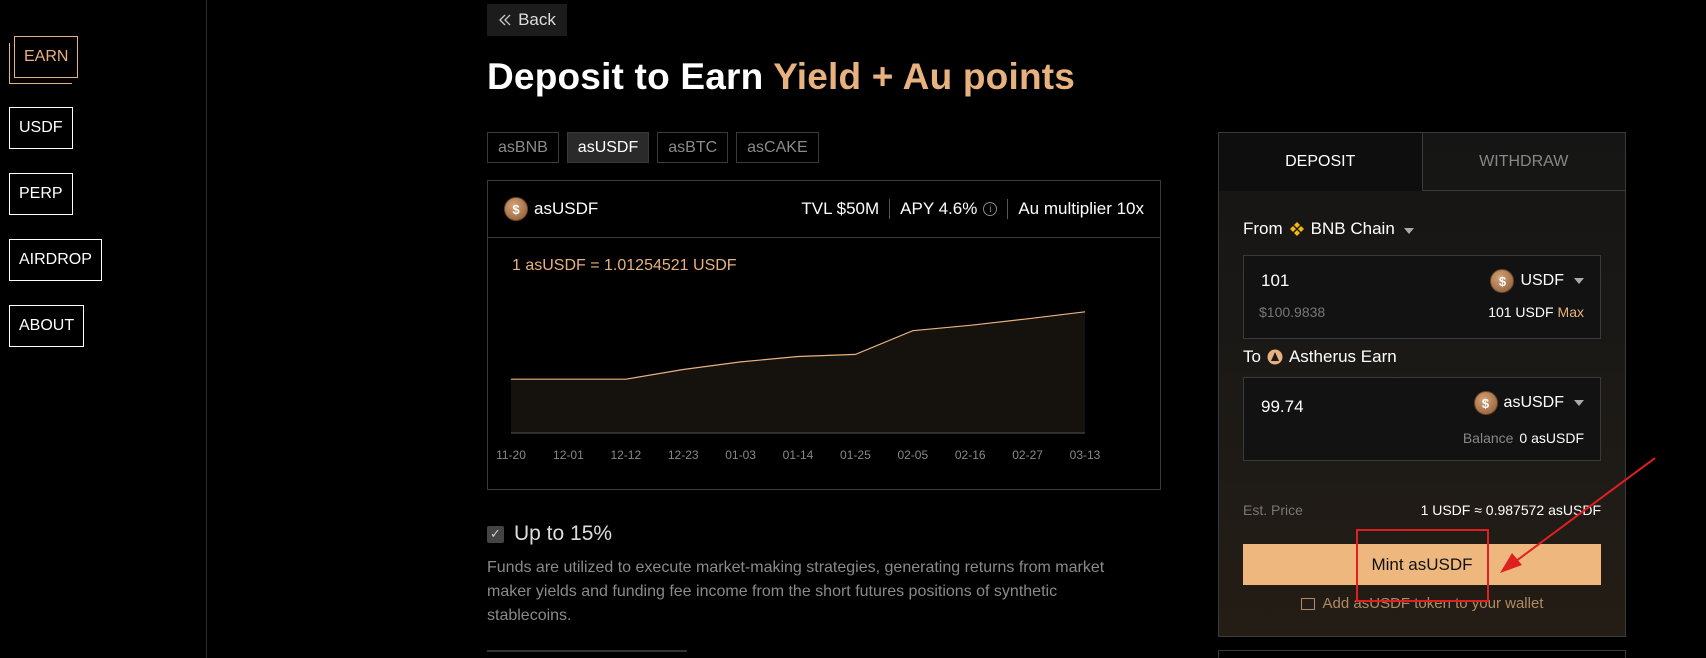 This screenshot has width=1706, height=658. What do you see at coordinates (1085, 455) in the screenshot?
I see `x-tick-label: 03-13` at bounding box center [1085, 455].